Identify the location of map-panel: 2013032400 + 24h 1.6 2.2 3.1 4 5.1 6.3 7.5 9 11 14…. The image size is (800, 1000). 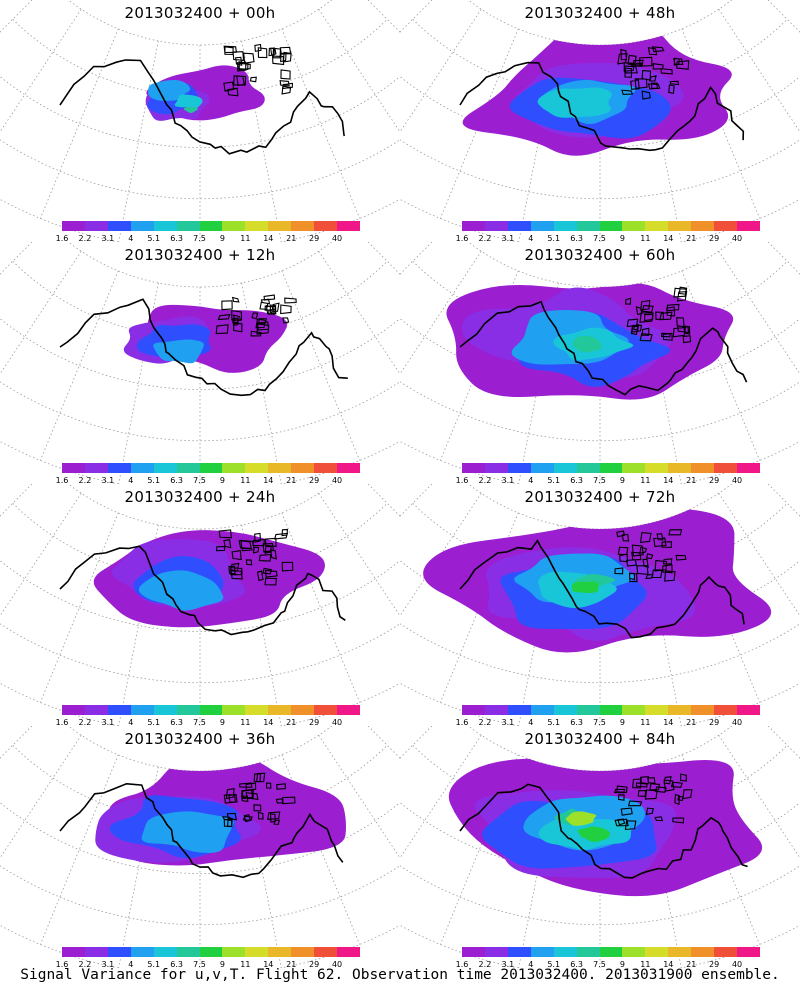
(200, 605).